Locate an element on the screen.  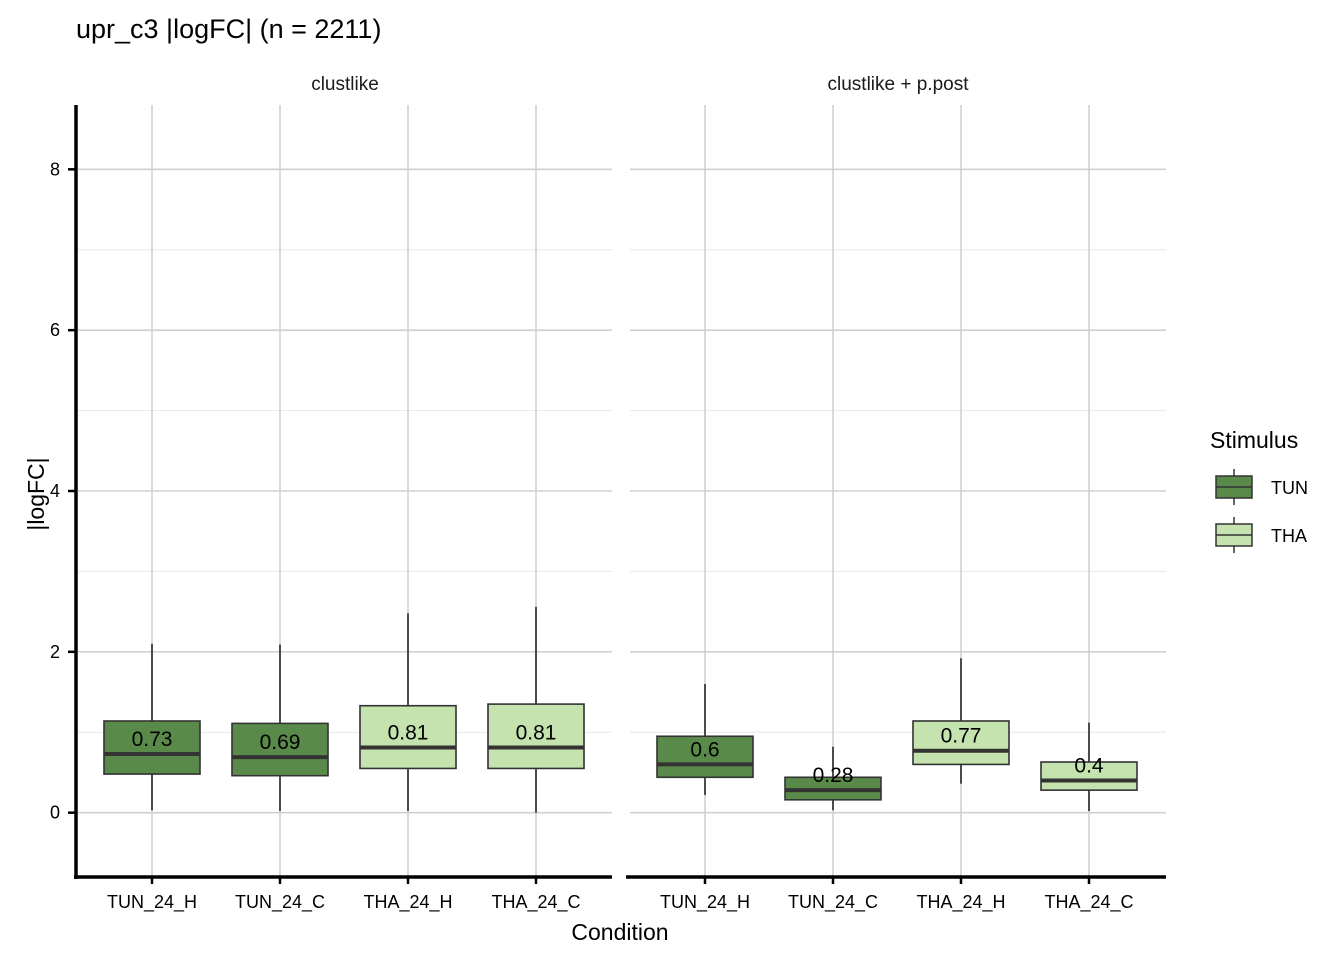
chart-title: upr_c3 |logFC| (n = 2211) is located at coordinates (228, 29).